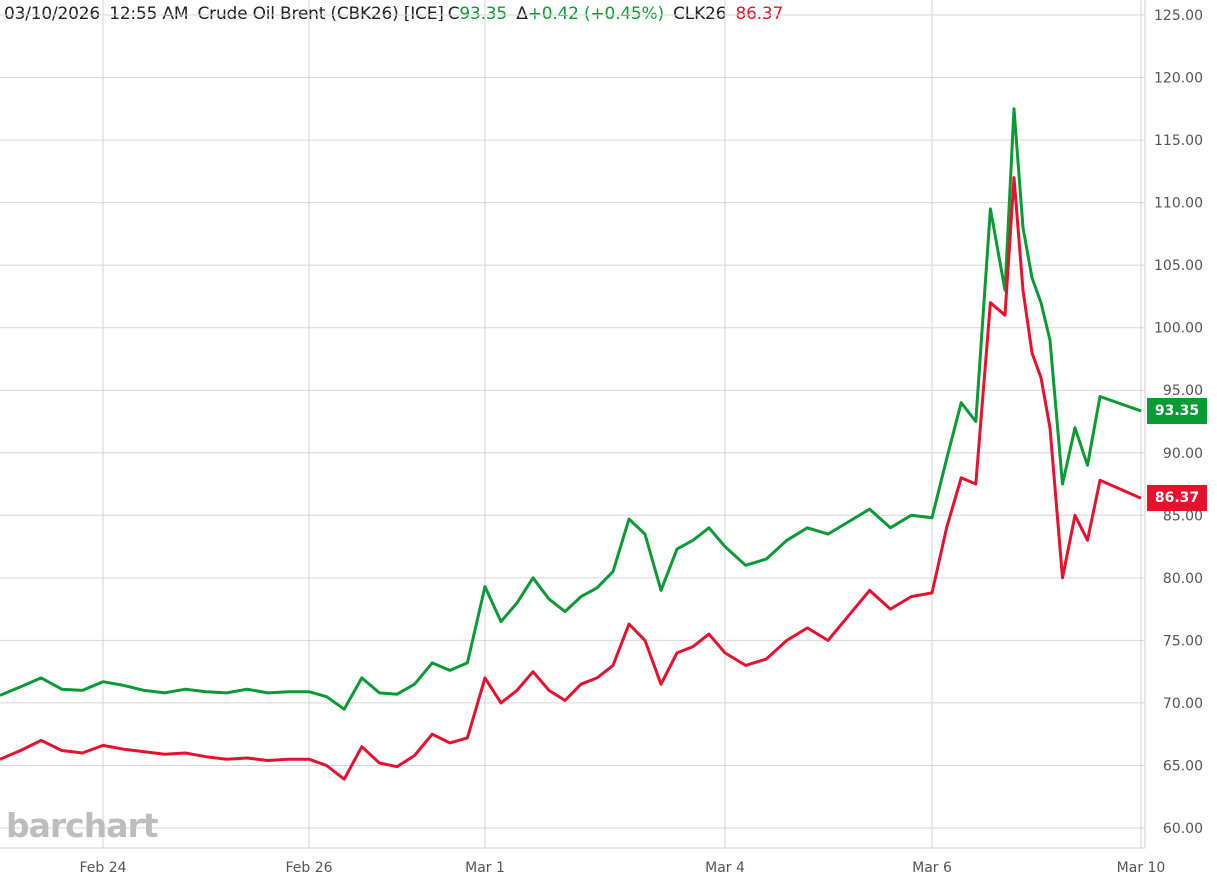 Image resolution: width=1217 pixels, height=882 pixels. What do you see at coordinates (759, 14) in the screenshot?
I see `header-compare-value: 86.37` at bounding box center [759, 14].